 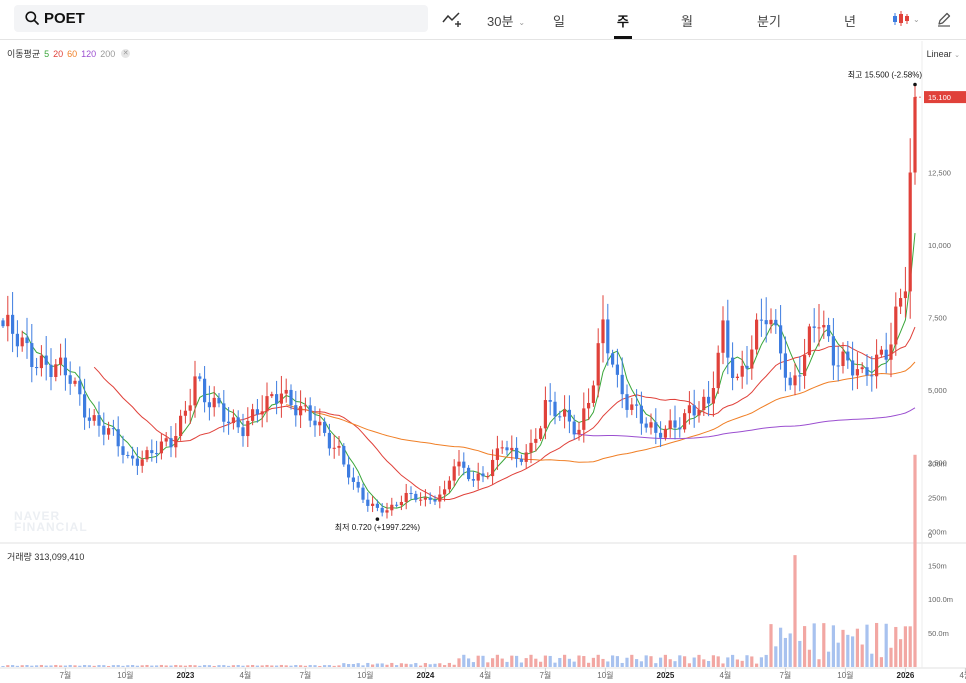 What do you see at coordinates (126, 53) in the screenshot?
I see `ma-legend-close-icon: ✕` at bounding box center [126, 53].